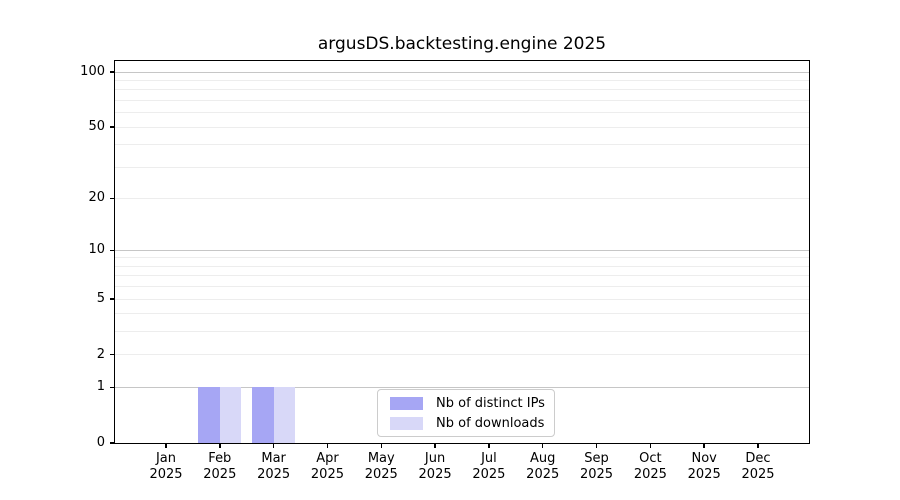 The height and width of the screenshot is (500, 900). Describe the element at coordinates (327, 458) in the screenshot. I see `x-tick-month: Apr` at that location.